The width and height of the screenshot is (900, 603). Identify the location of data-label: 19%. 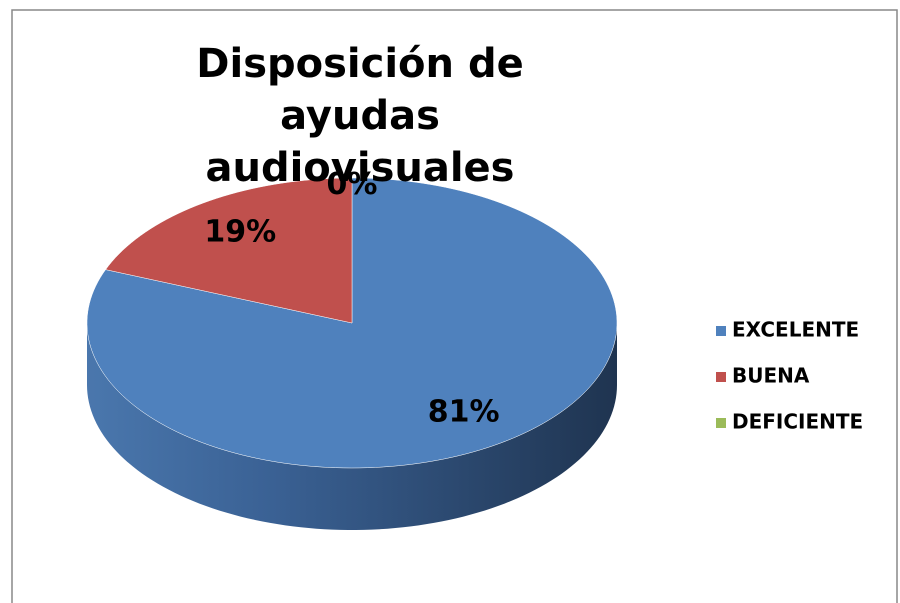
(240, 232).